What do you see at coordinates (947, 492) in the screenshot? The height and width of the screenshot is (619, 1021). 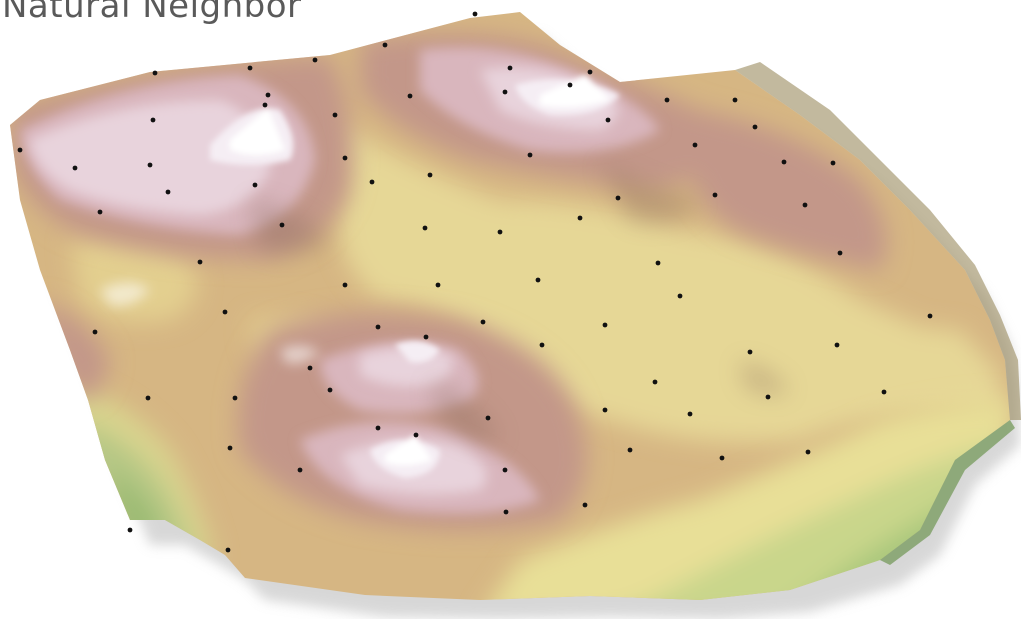 I see `surface-edge-bottom` at bounding box center [947, 492].